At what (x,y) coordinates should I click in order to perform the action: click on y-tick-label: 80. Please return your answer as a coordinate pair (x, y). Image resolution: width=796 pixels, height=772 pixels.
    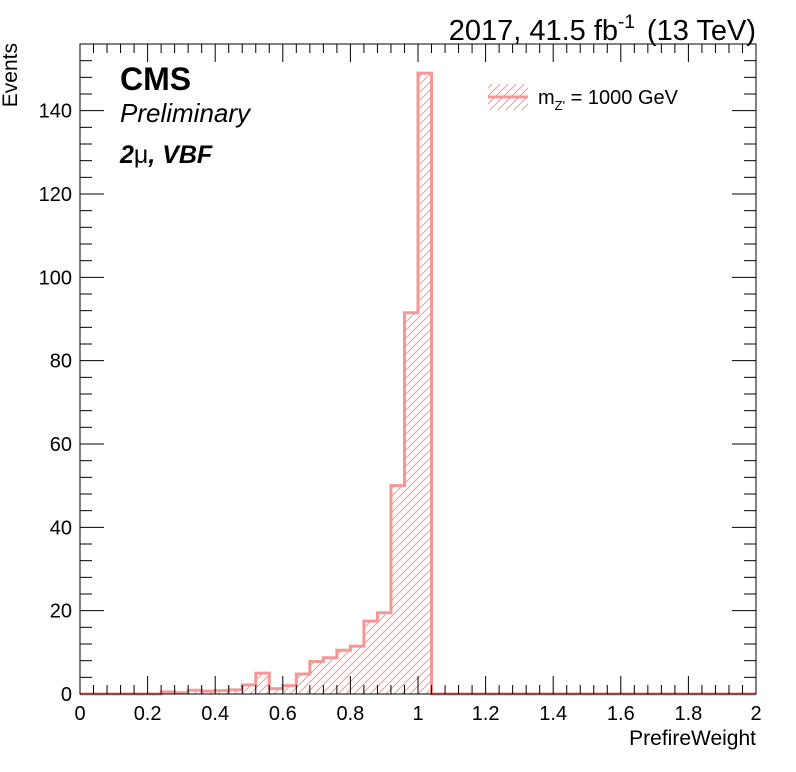
    Looking at the image, I should click on (61, 362).